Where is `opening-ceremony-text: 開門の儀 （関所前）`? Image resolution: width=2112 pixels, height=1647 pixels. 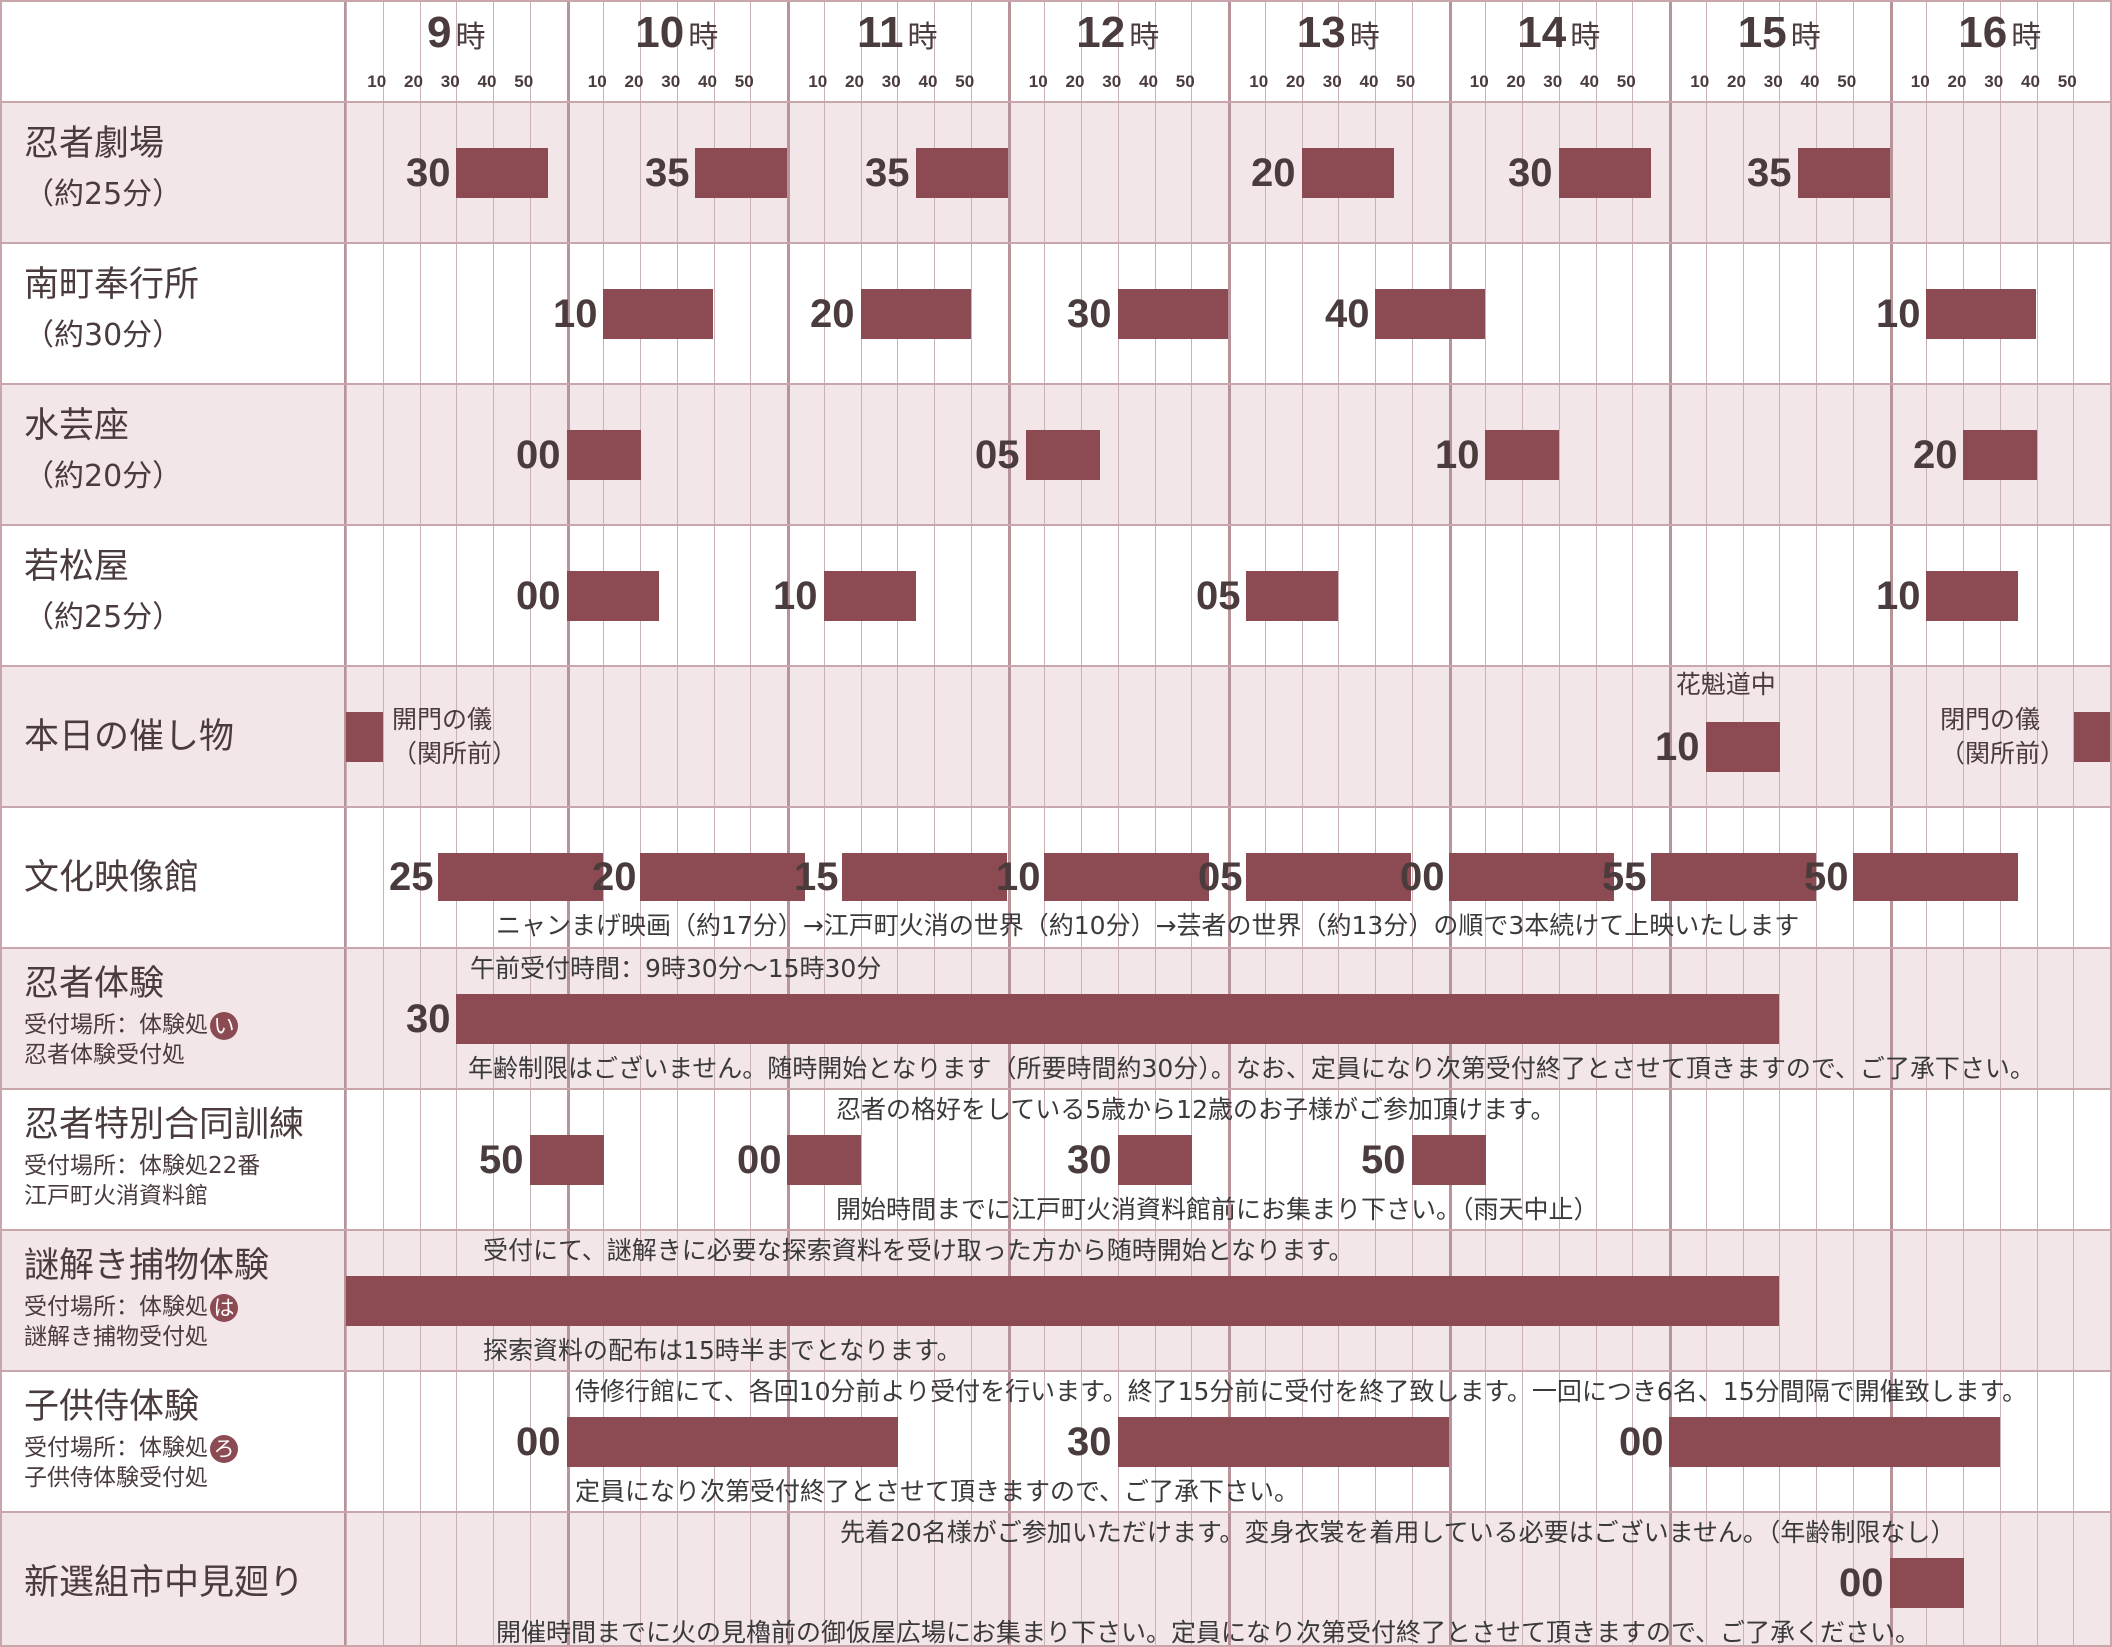 opening-ceremony-text: 開門の儀 （関所前） is located at coordinates (454, 737).